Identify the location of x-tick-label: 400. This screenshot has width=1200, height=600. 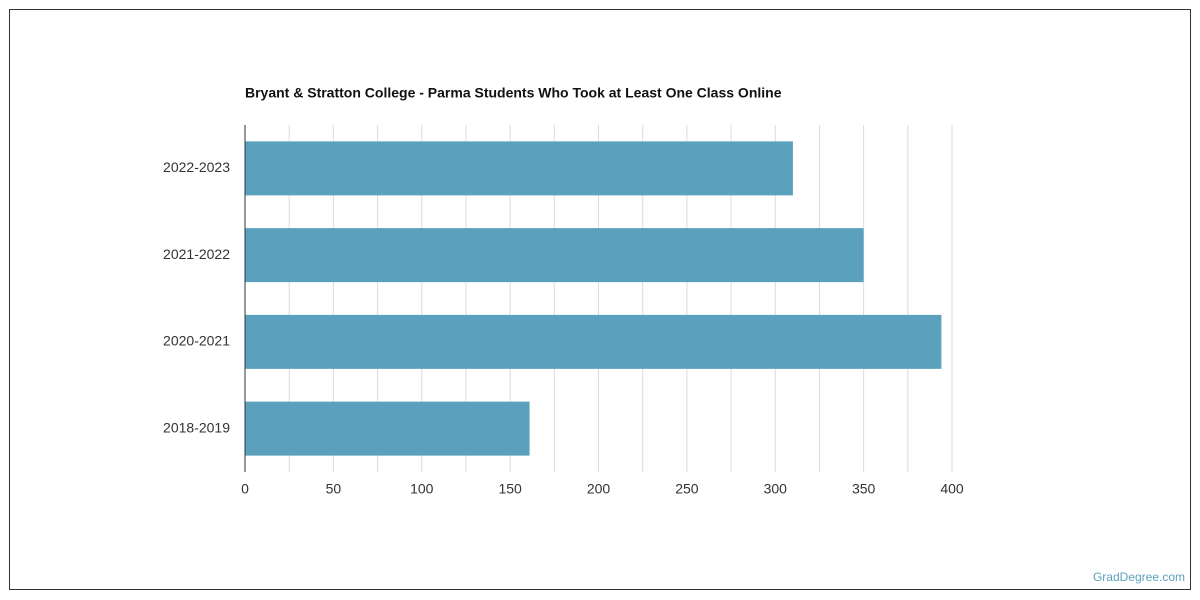
(952, 489).